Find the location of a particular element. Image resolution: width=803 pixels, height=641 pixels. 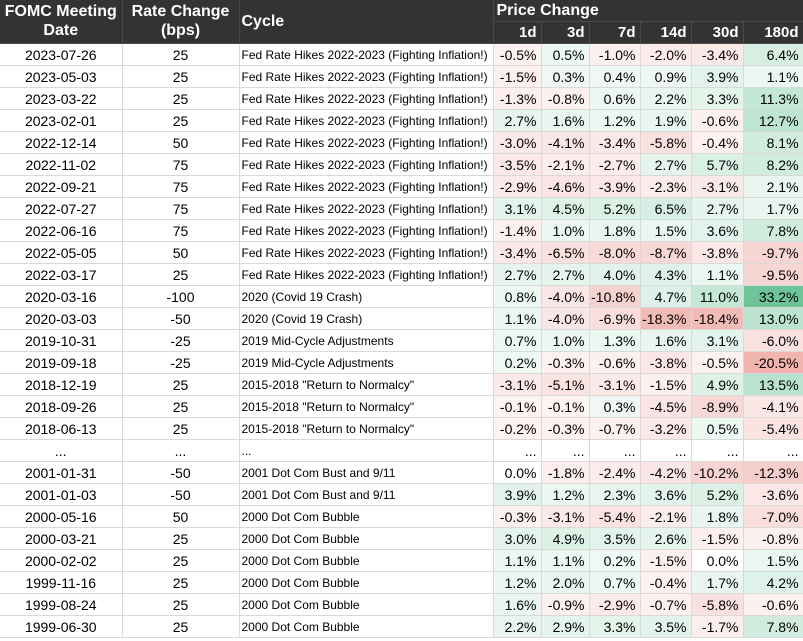

cell-change-180d: 13.0% is located at coordinates (773, 318).